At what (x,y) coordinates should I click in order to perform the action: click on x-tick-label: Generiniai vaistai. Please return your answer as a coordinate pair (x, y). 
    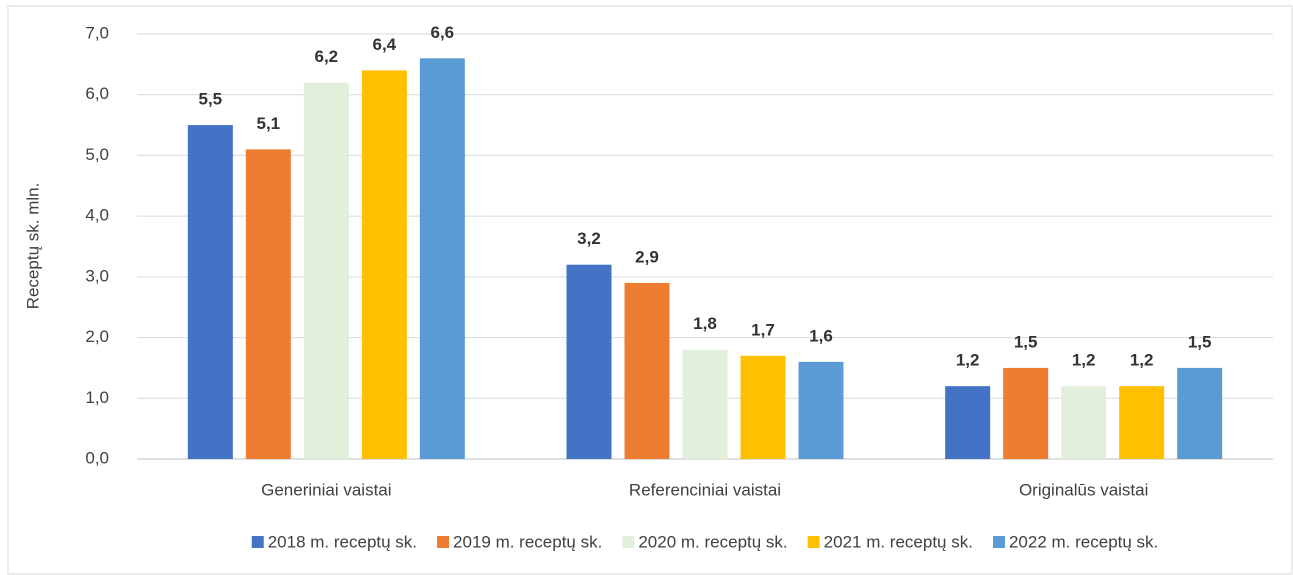
    Looking at the image, I should click on (326, 489).